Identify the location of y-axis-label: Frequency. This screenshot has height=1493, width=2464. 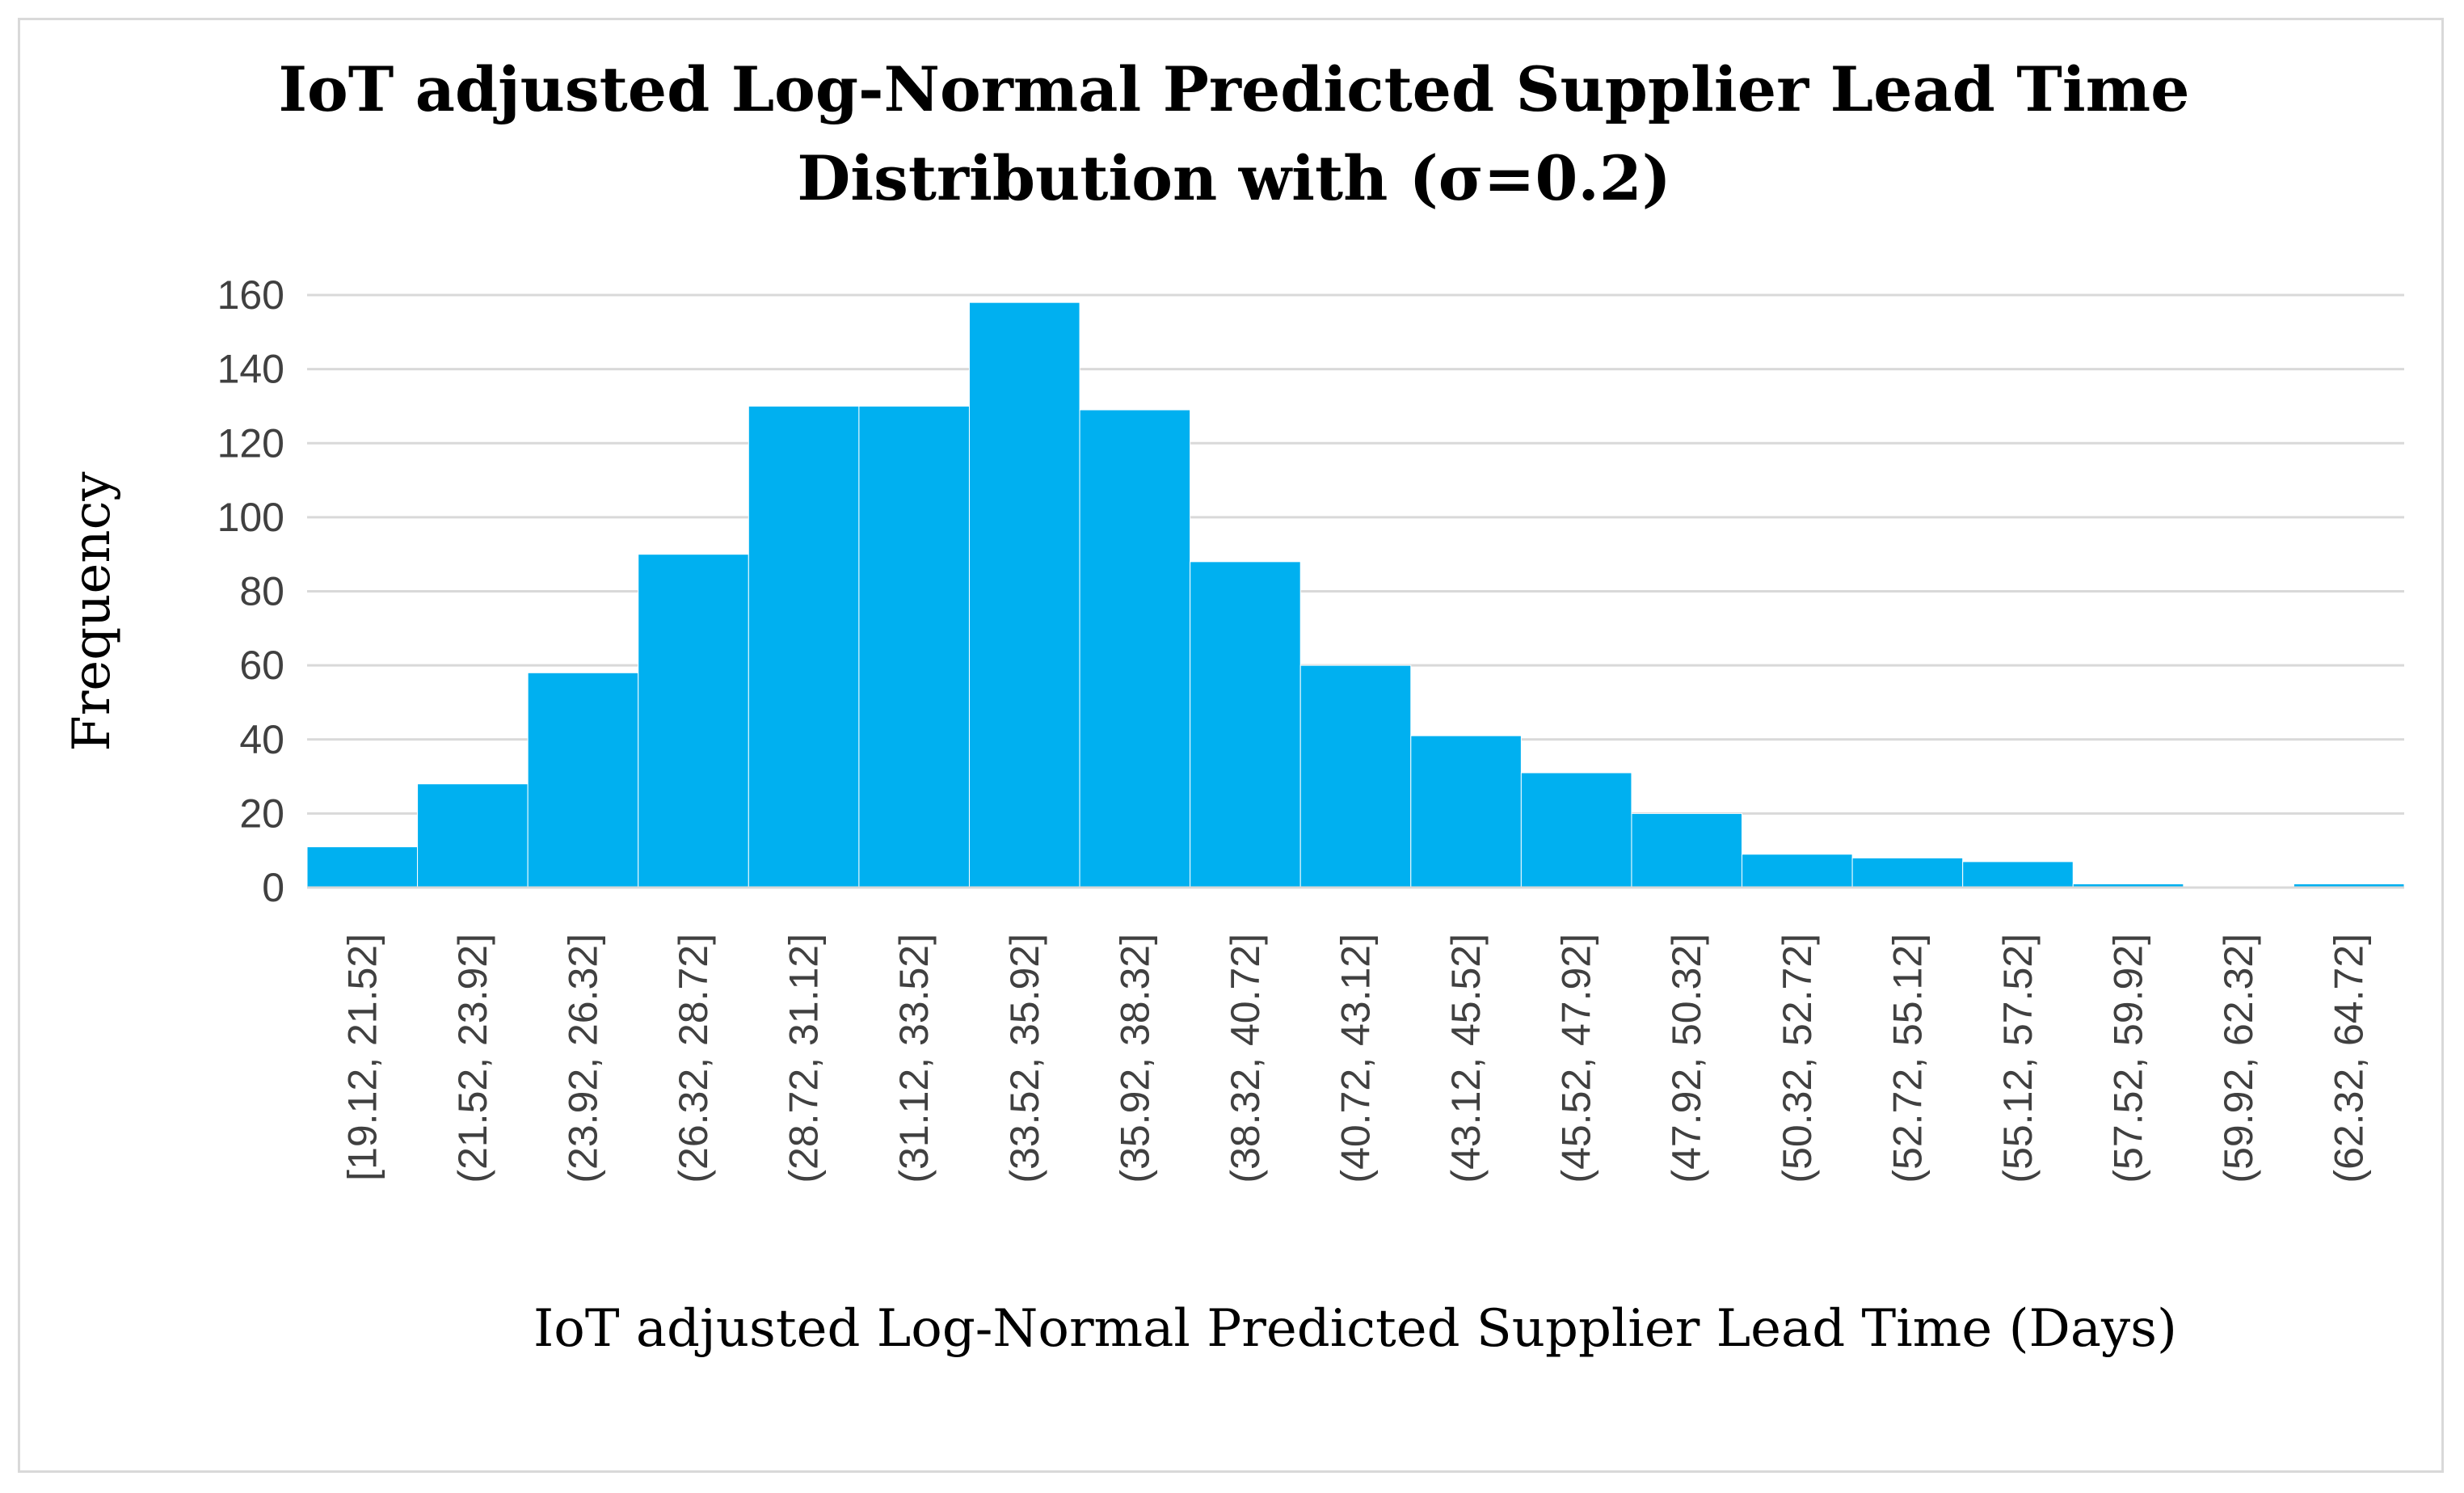
(92, 611).